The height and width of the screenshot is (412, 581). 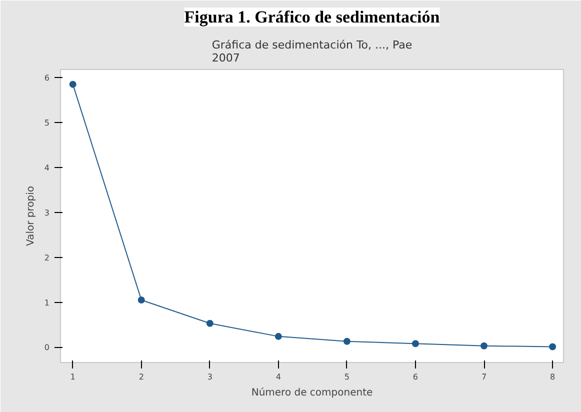 What do you see at coordinates (209, 377) in the screenshot?
I see `x-tick-label: 3` at bounding box center [209, 377].